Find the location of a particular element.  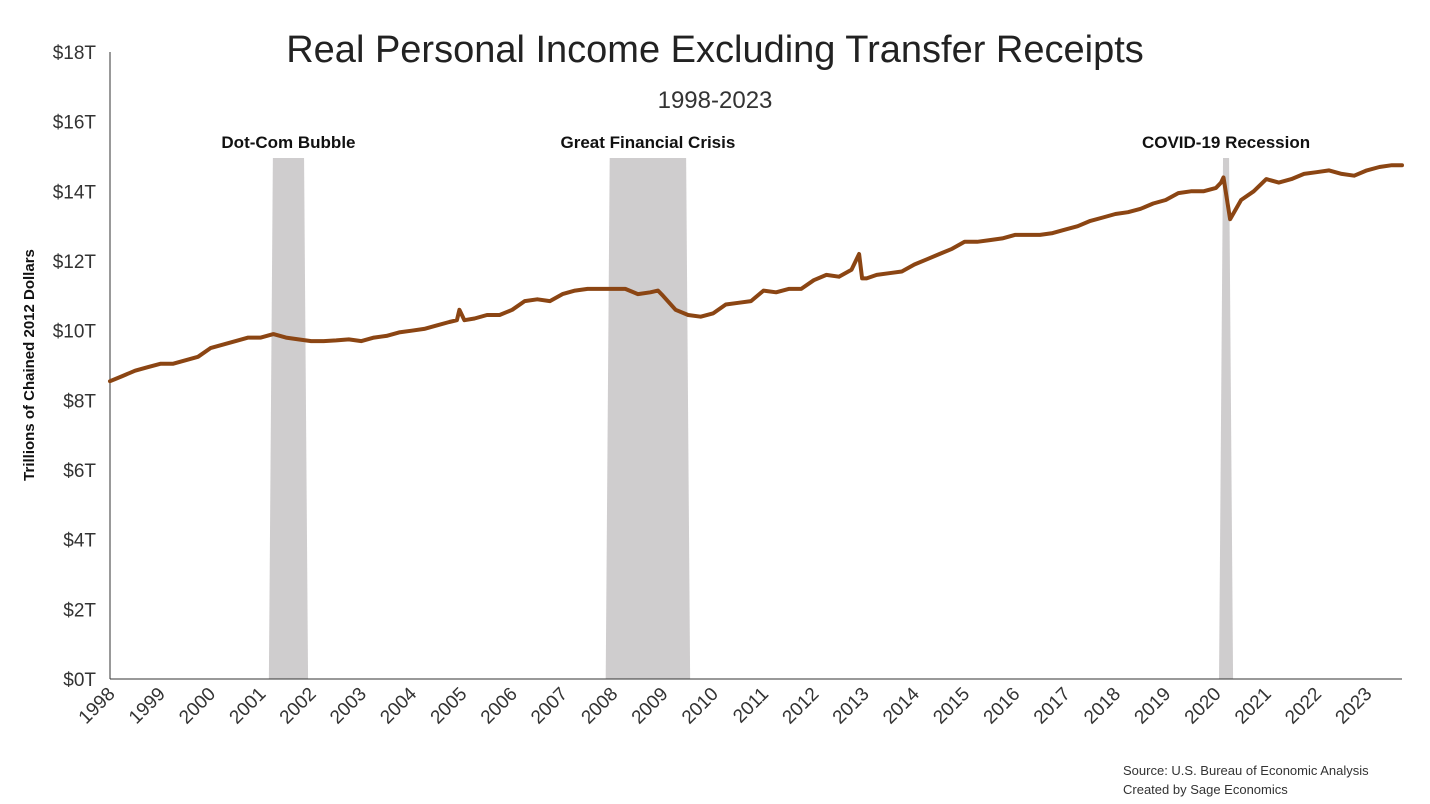

x-tick-label: 2015 is located at coordinates (951, 706).